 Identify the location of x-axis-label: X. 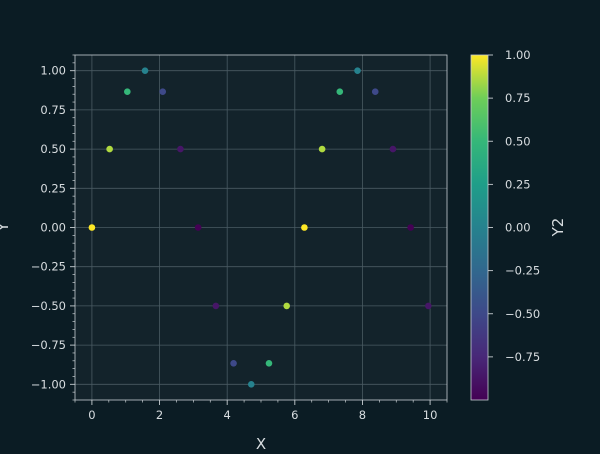
(261, 442).